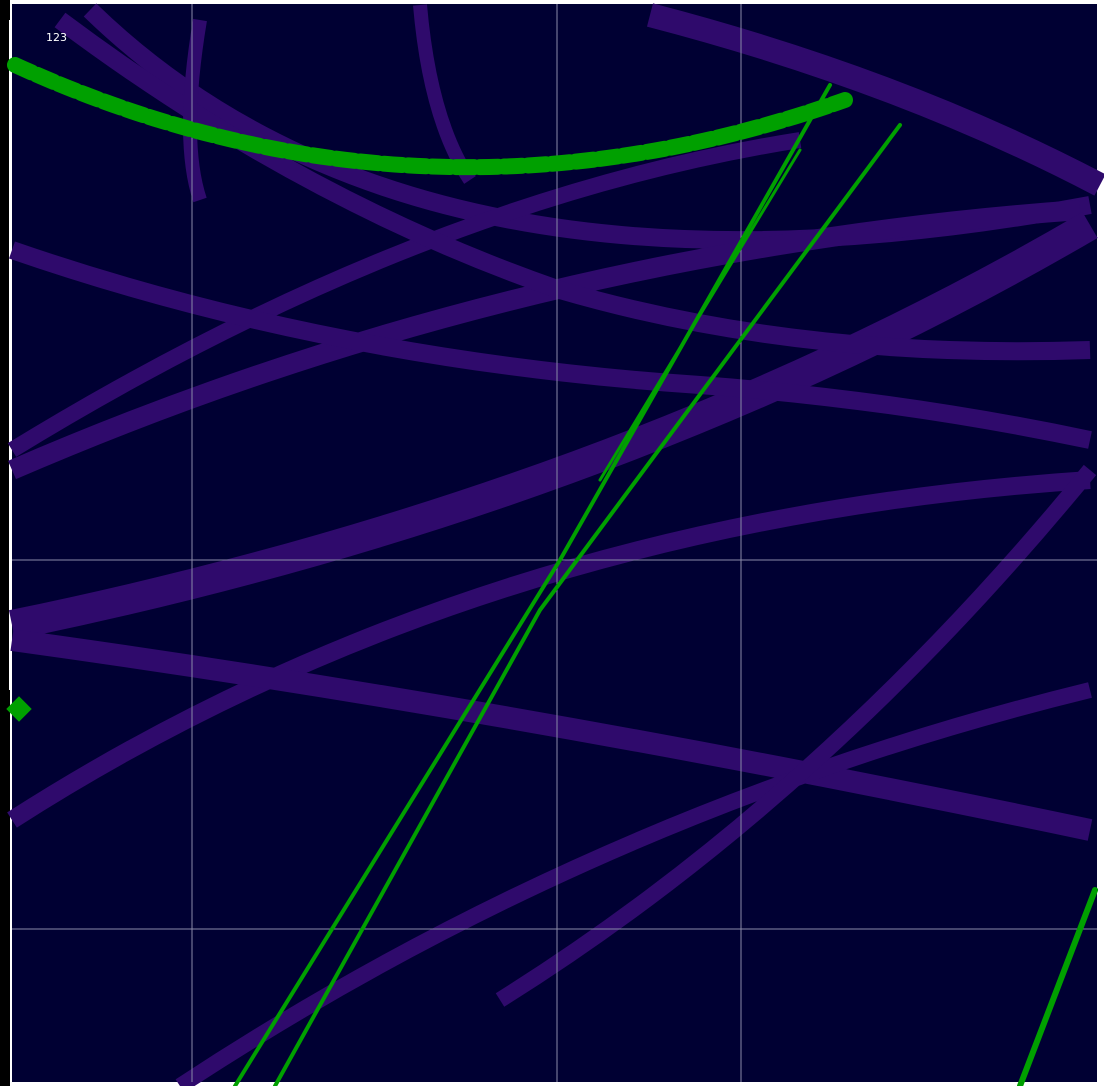 The width and height of the screenshot is (1104, 1086). Describe the element at coordinates (430, 116) in the screenshot. I see `beaded-trace` at that location.